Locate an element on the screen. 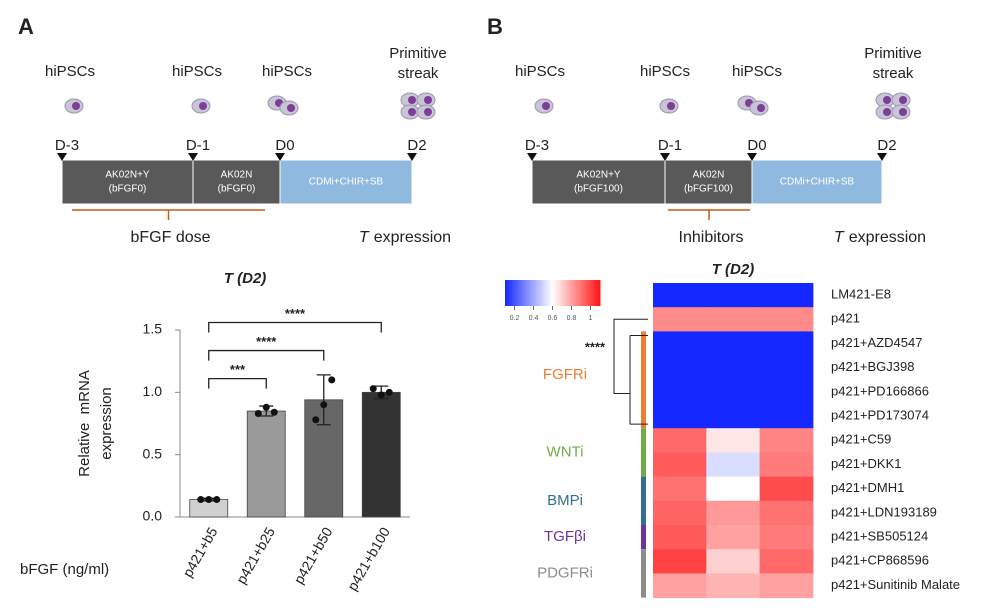 This screenshot has height=608, width=1000. colorbar-tick-label: 0.6 is located at coordinates (553, 318).